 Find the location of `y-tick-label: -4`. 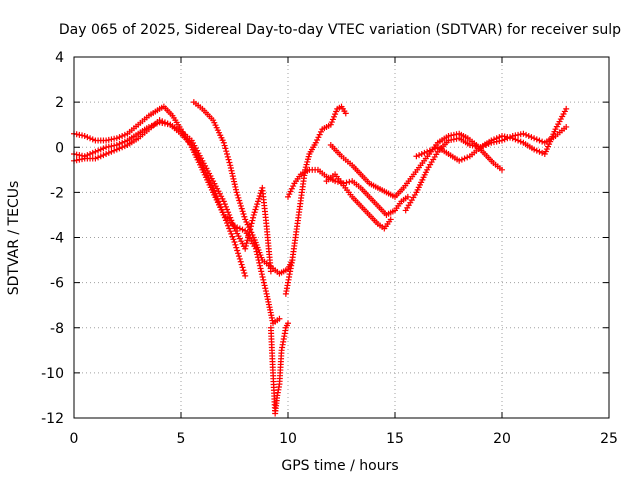

y-tick-label: -4 is located at coordinates (57, 239).